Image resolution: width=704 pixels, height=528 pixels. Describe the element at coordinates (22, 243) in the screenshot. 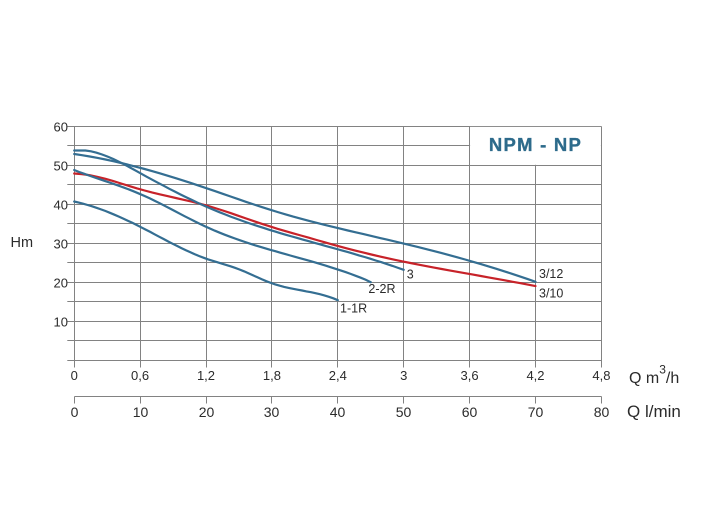

I see `svg-text: Hm` at that location.